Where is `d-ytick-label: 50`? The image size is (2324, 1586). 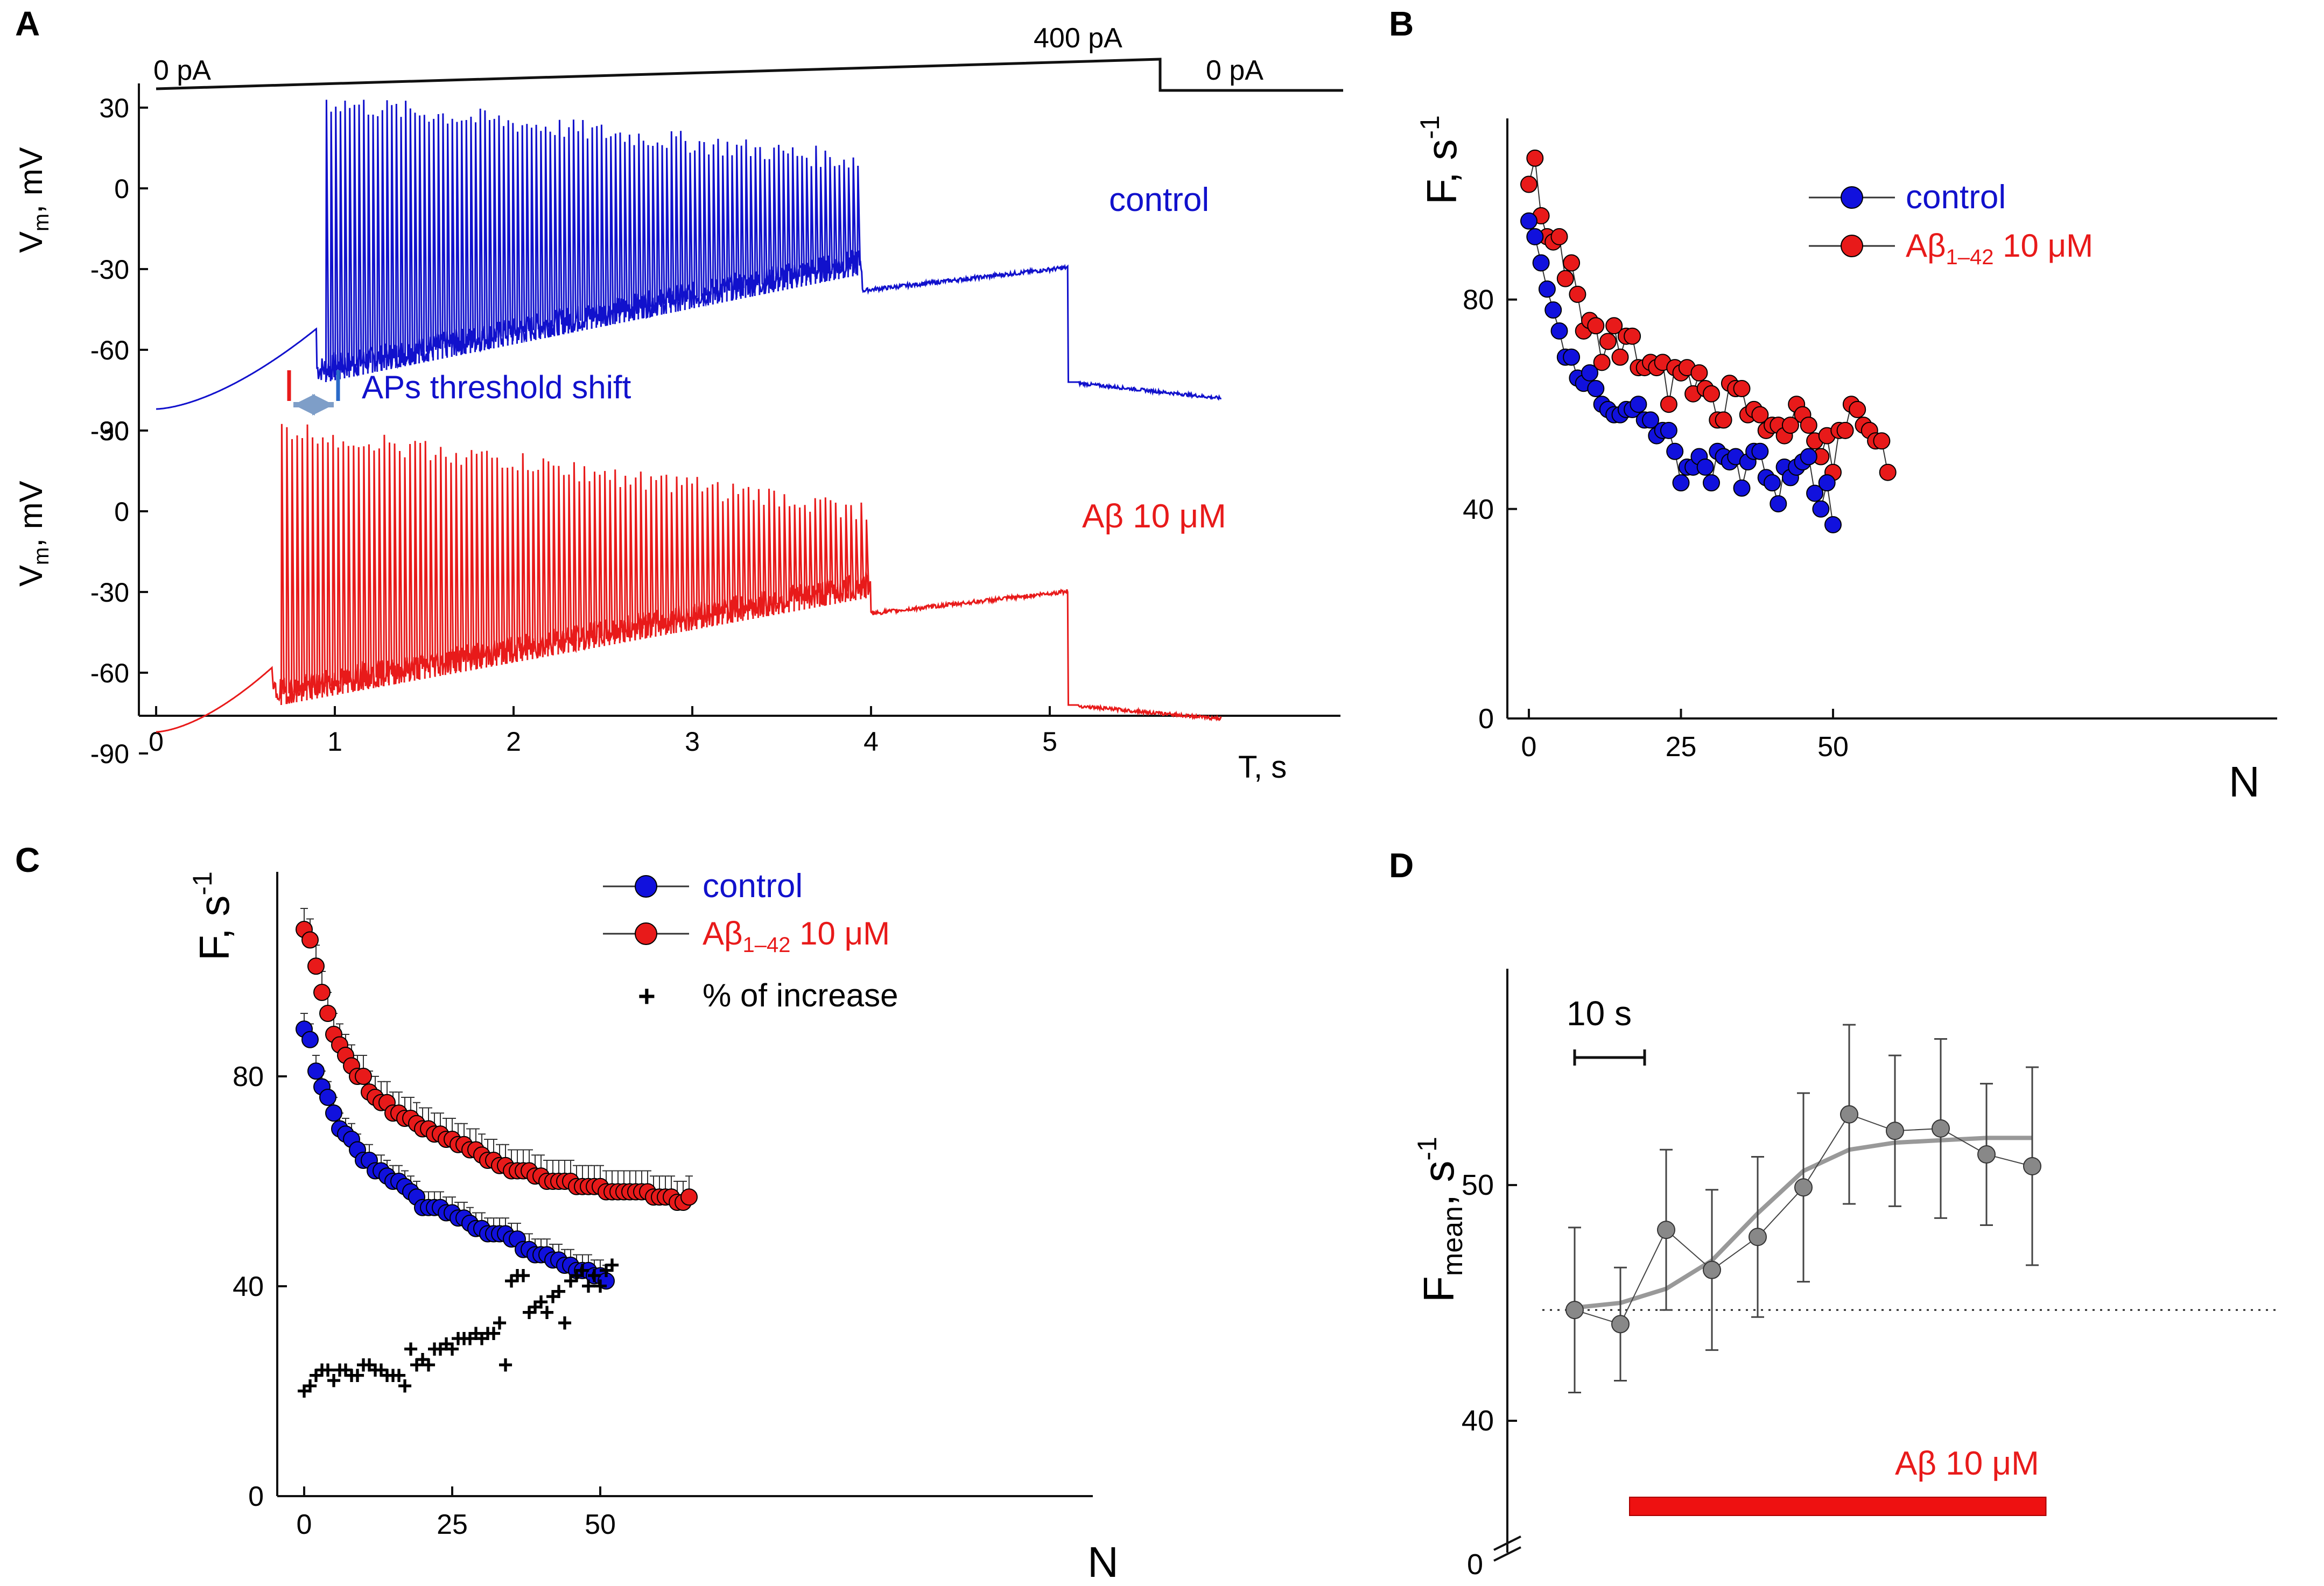
d-ytick-label: 50 is located at coordinates (1478, 1185).